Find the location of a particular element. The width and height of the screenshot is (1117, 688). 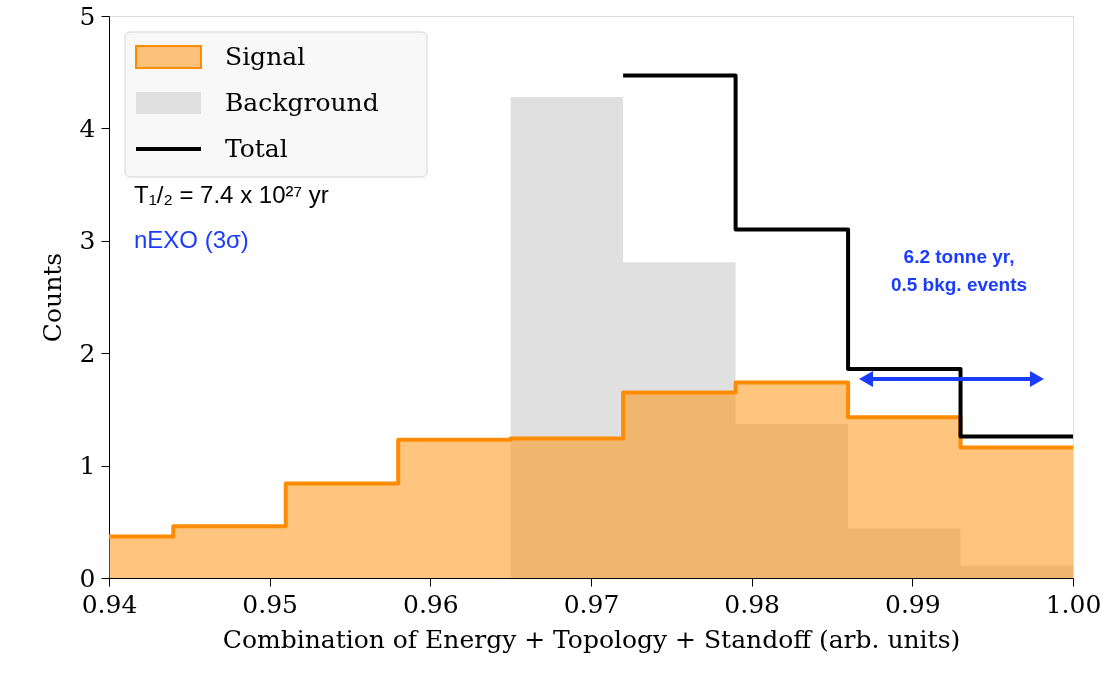

x-tick-label: 0.96 is located at coordinates (431, 604).